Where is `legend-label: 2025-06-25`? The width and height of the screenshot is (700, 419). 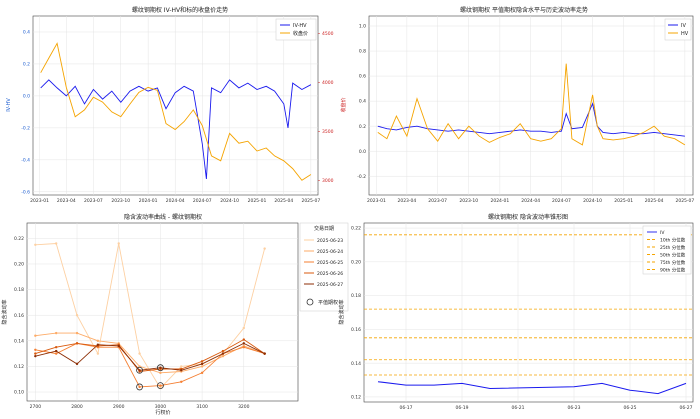
legend-label: 2025-06-25 is located at coordinates (330, 263).